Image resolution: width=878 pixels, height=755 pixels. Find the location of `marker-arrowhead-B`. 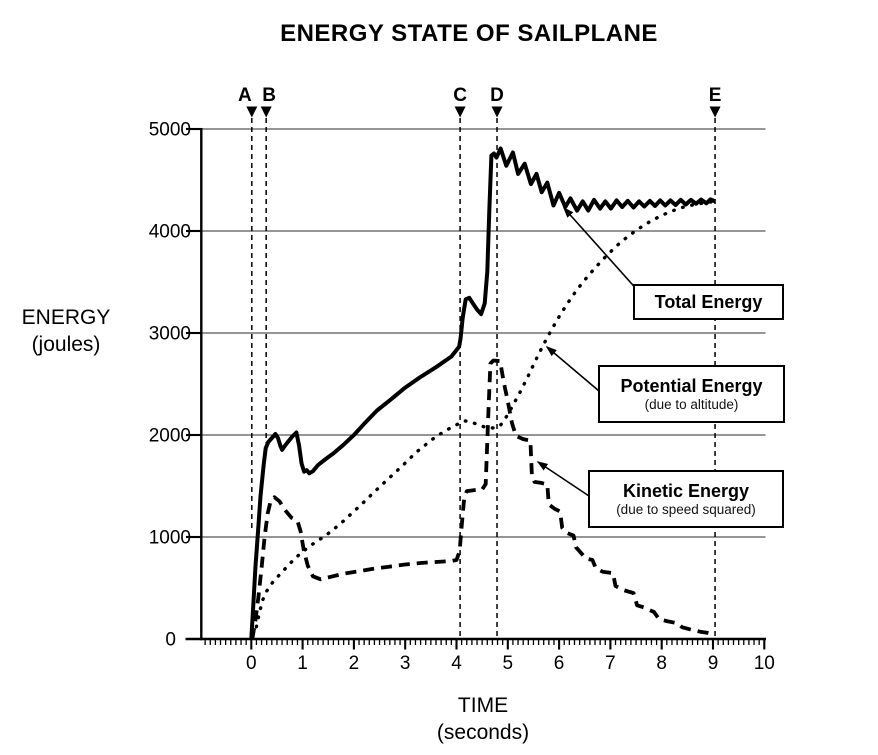

marker-arrowhead-B is located at coordinates (266, 112).